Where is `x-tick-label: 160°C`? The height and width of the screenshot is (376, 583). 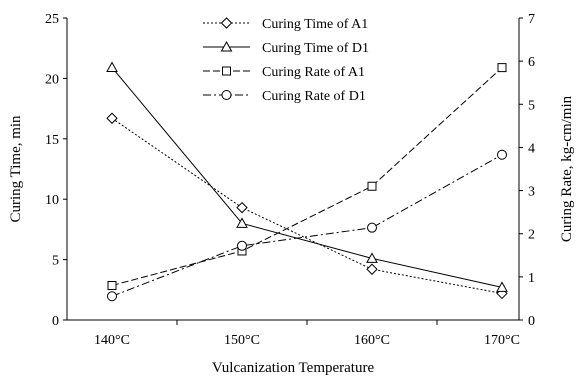 x-tick-label: 160°C is located at coordinates (372, 340).